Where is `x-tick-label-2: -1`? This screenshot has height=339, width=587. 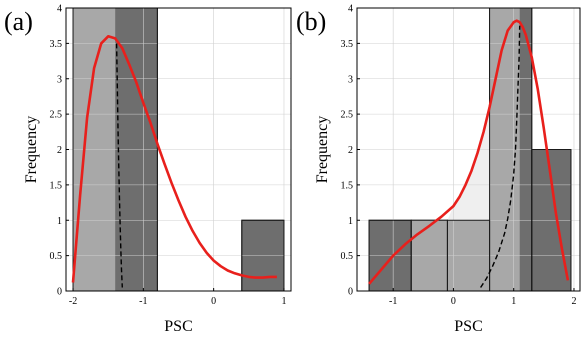 x-tick-label-2: -1 is located at coordinates (143, 301).